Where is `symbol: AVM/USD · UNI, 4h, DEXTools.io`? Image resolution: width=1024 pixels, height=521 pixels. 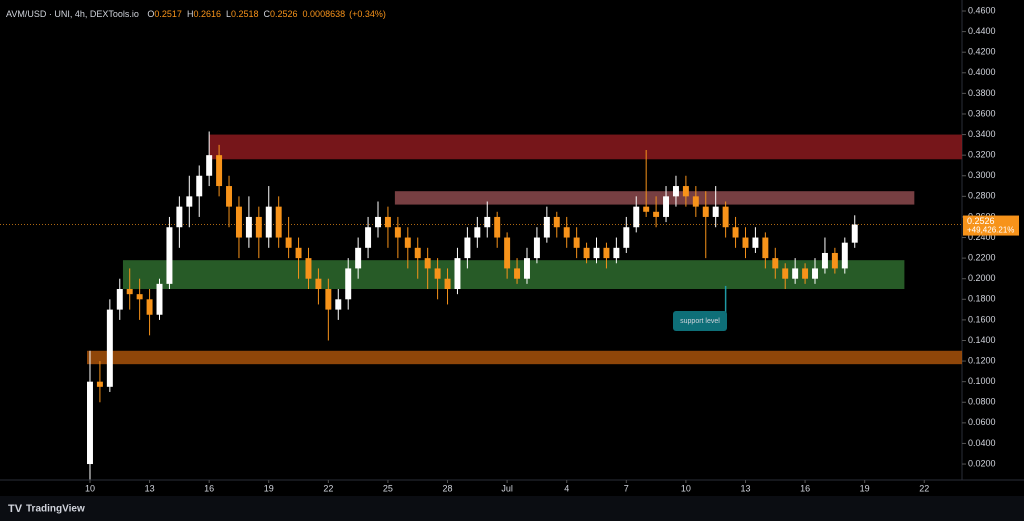 symbol: AVM/USD · UNI, 4h, DEXTools.io is located at coordinates (72, 14).